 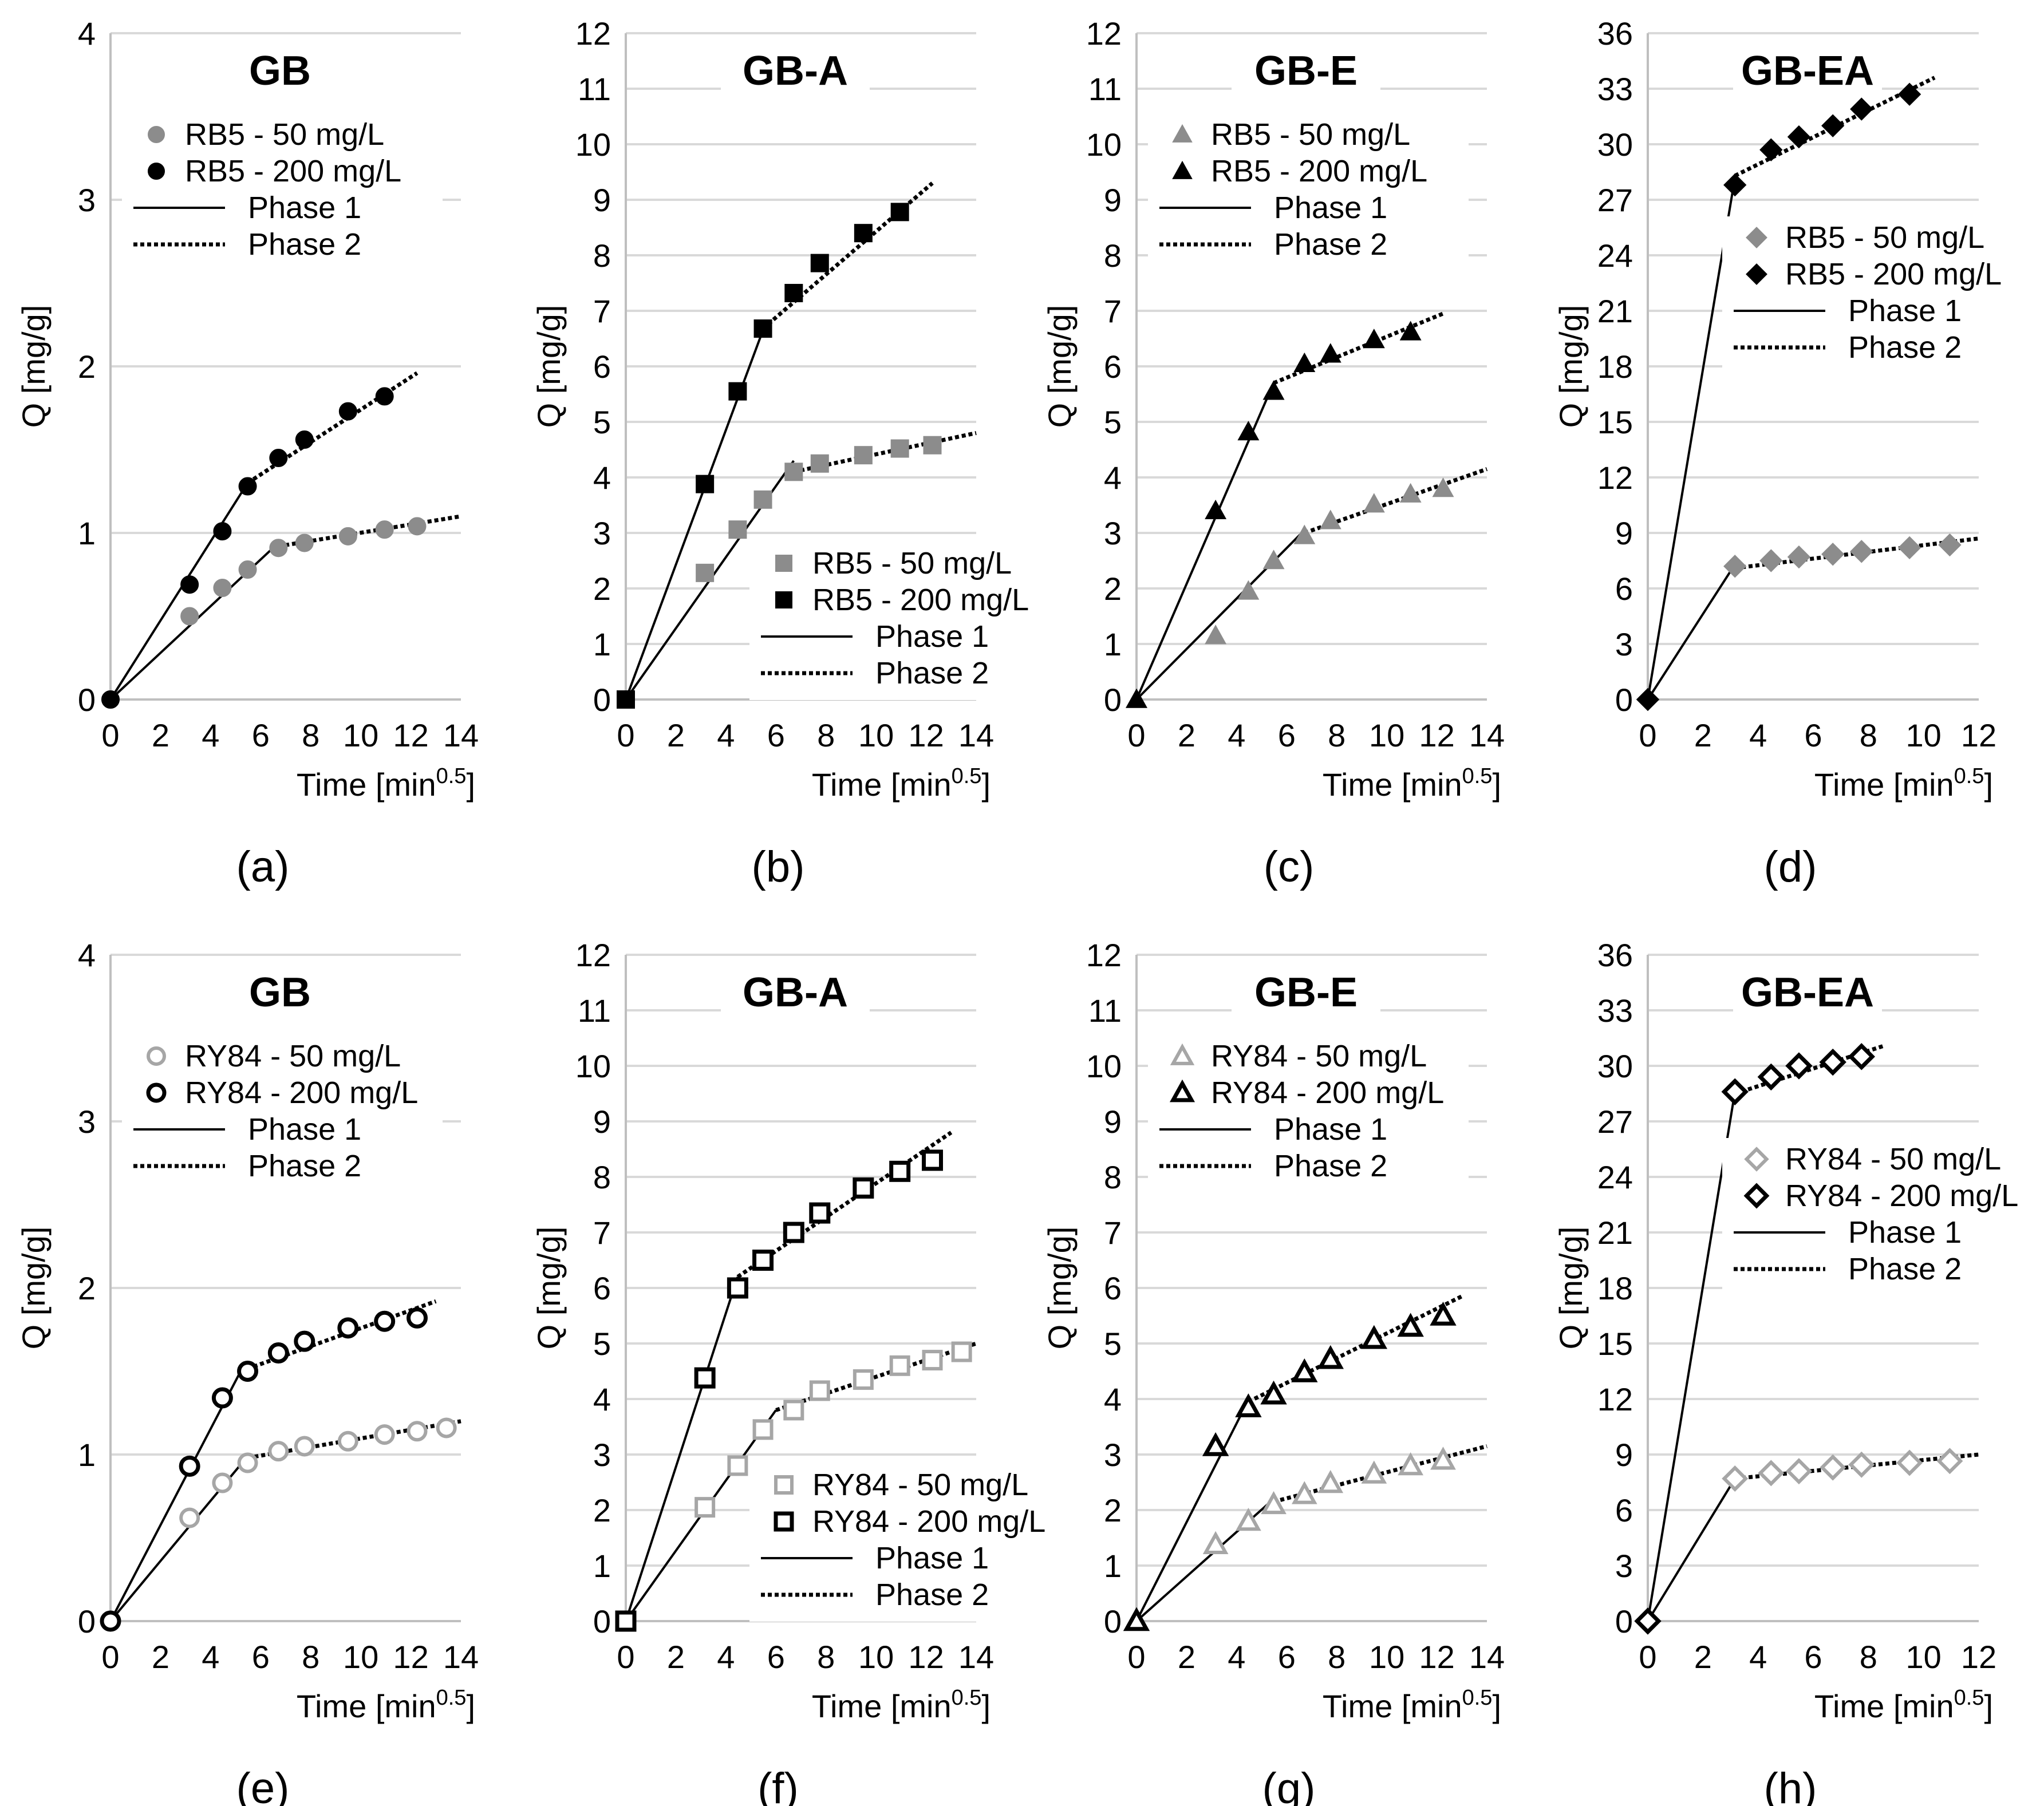 What do you see at coordinates (602, 644) in the screenshot?
I see `y-tick-label: 1` at bounding box center [602, 644].